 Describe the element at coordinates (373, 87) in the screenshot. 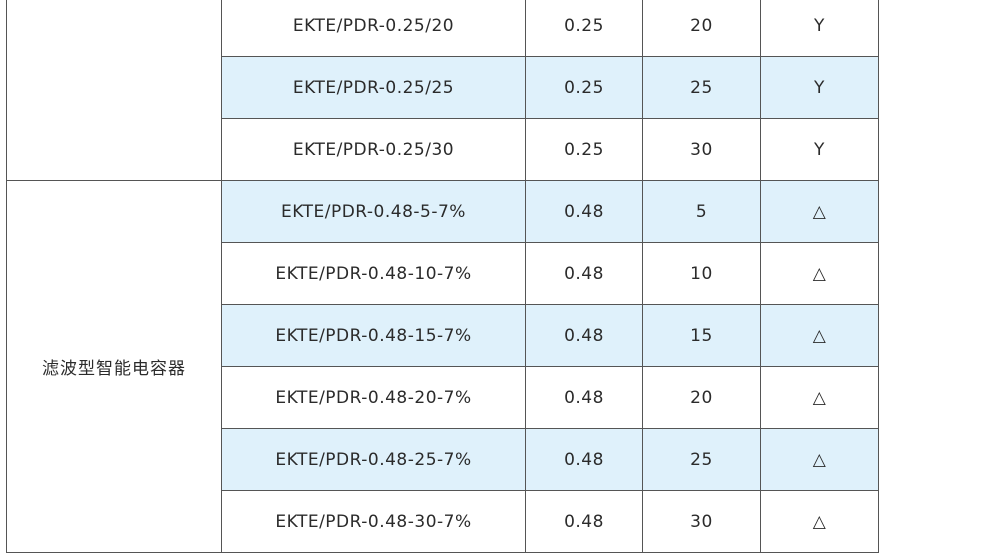

I see `model-cell: EKTE/PDR-0.25/25` at that location.